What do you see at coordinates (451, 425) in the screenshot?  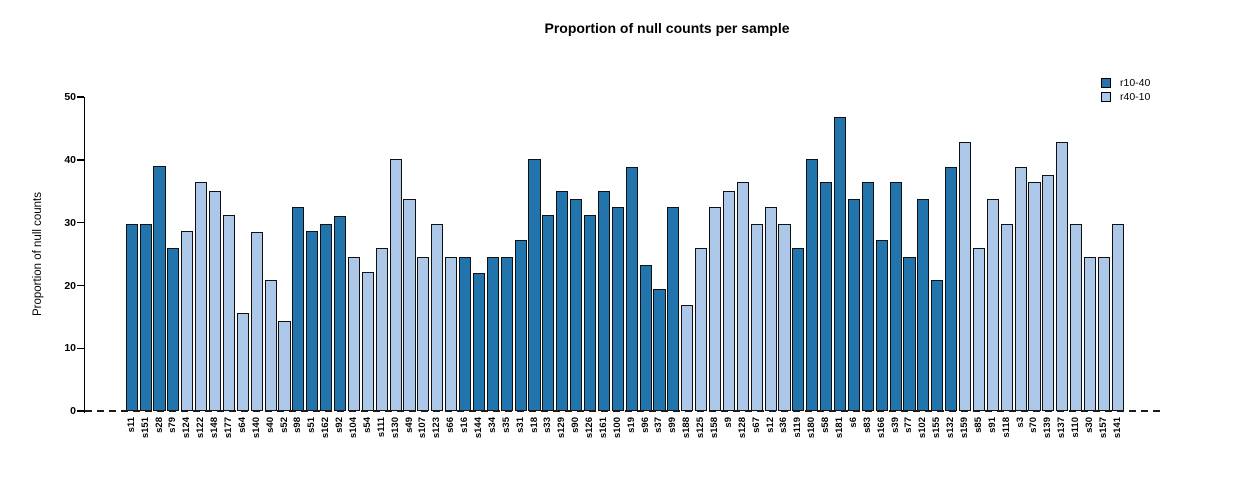 I see `x-tick-label: s66` at bounding box center [451, 425].